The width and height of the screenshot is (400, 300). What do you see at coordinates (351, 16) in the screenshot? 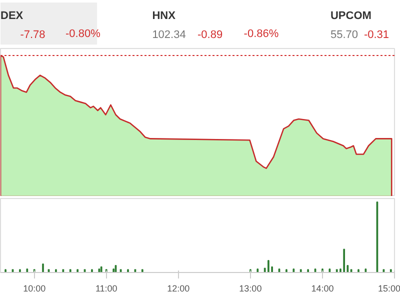
I see `text: UPCOM` at bounding box center [351, 16].